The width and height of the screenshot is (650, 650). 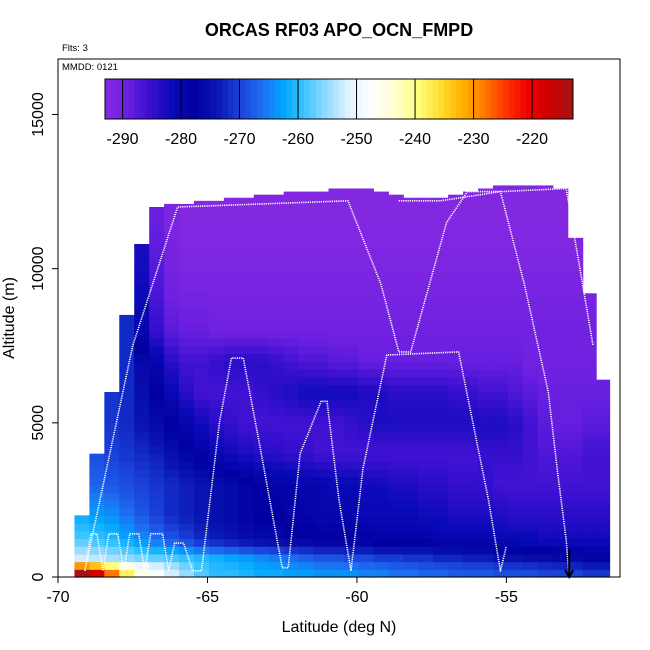 I want to click on flight-track-upper, so click(x=496, y=266).